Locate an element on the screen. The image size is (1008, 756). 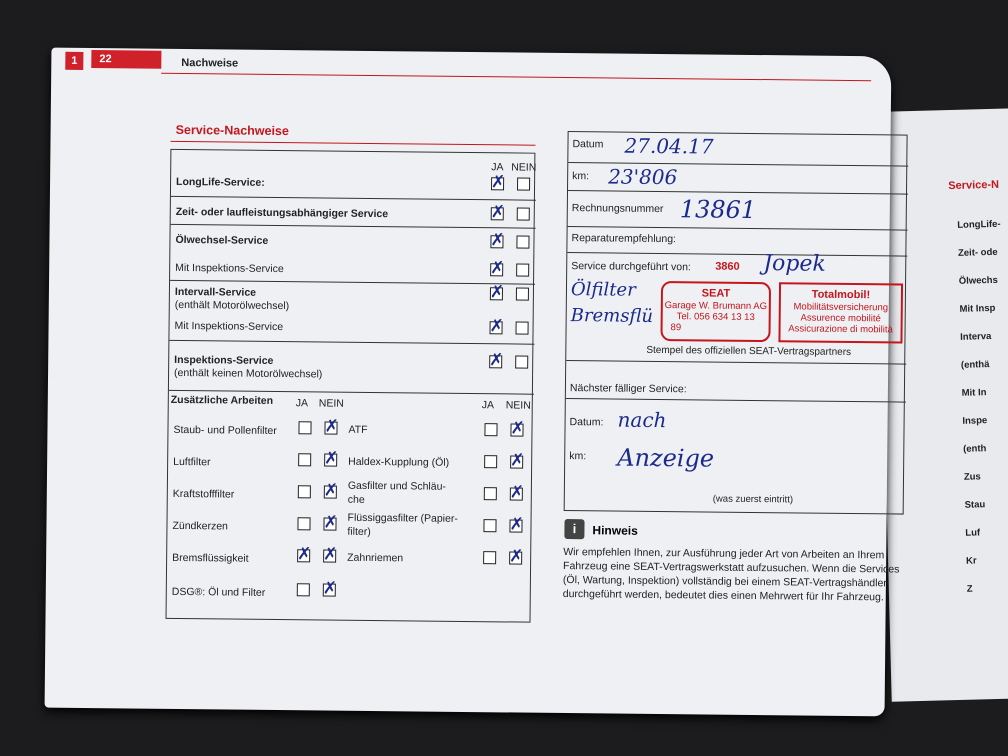
extra-label-cont: filter) is located at coordinates (359, 531).